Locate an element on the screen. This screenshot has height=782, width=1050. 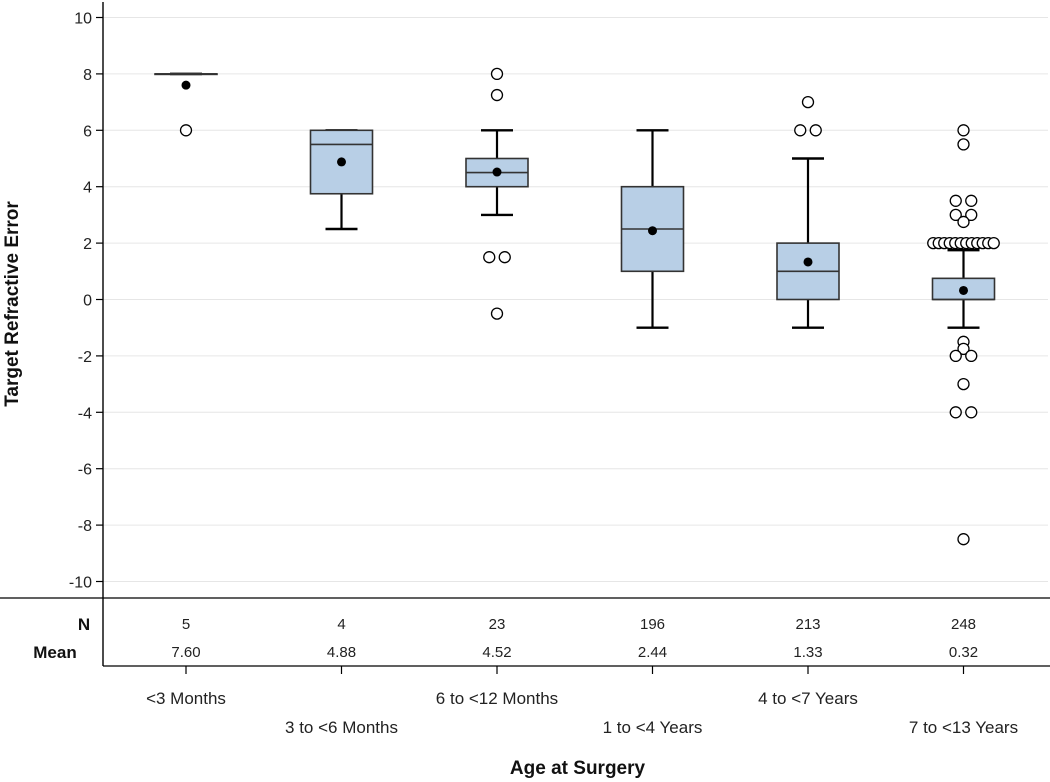
y-tick-label: 6 is located at coordinates (87, 131).